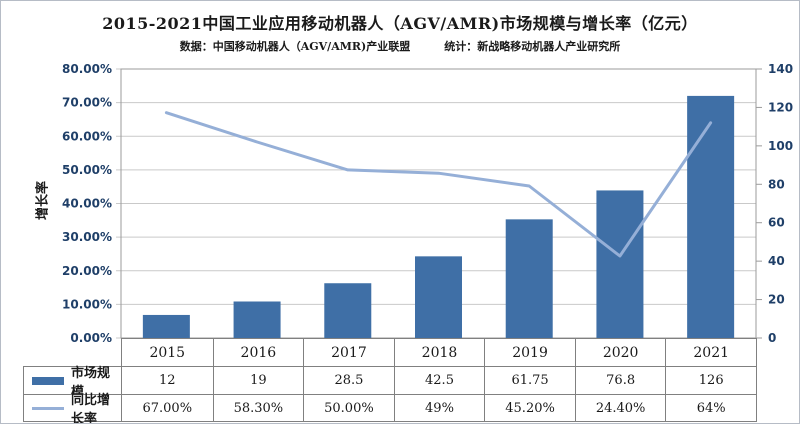 The image size is (800, 424). Describe the element at coordinates (532, 46) in the screenshot. I see `chart-source-right: 统计：新战略移动机器人产业研究所` at that location.